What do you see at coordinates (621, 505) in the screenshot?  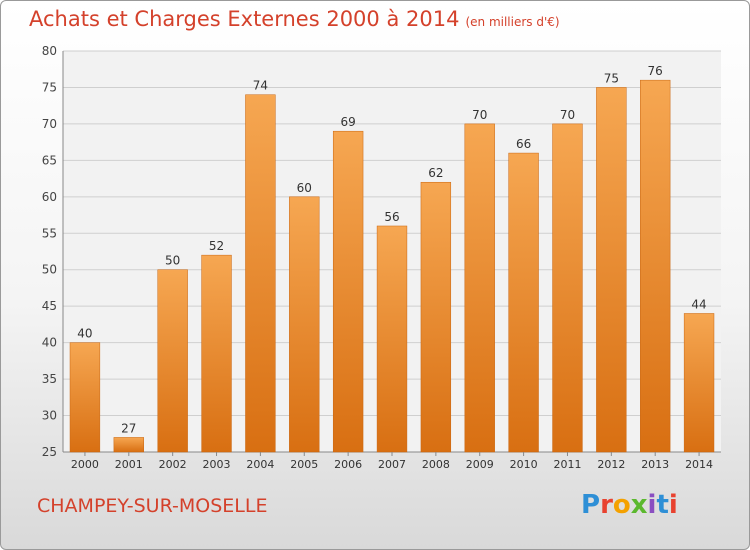 I see `brand-letter: o` at bounding box center [621, 505].